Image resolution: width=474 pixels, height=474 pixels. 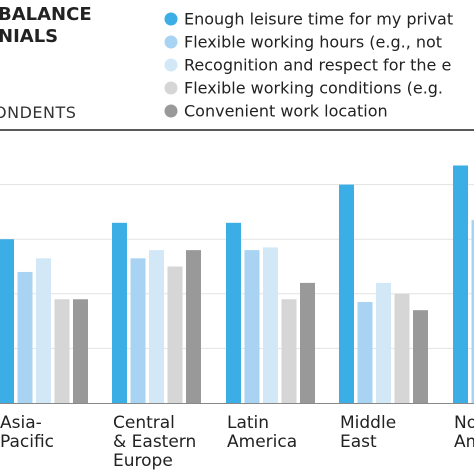 What do you see at coordinates (143, 461) in the screenshot?
I see `x-tick-label: Europe` at bounding box center [143, 461].